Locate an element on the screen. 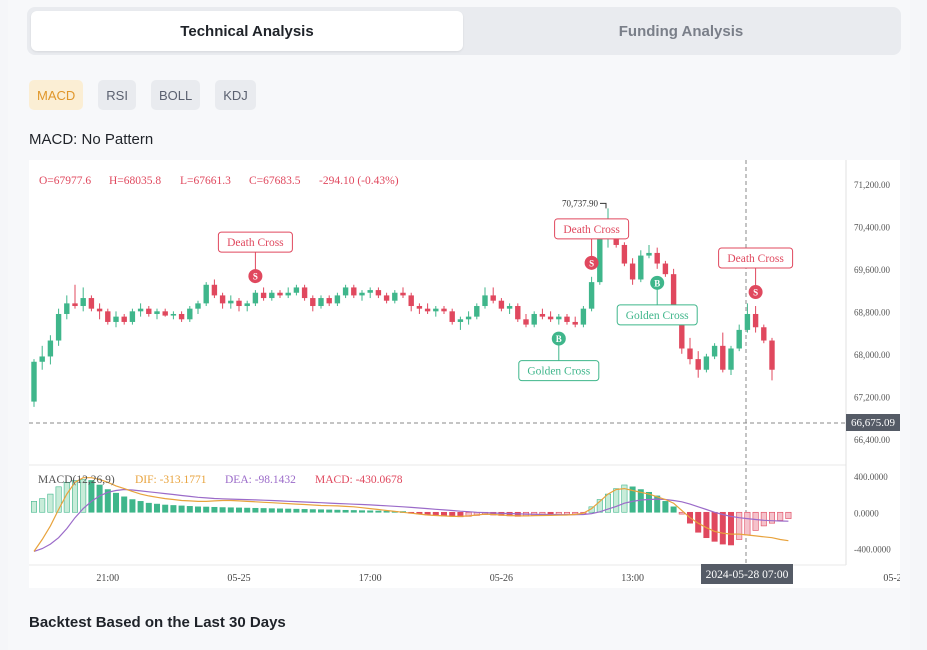 The width and height of the screenshot is (927, 650). signal-letter: S is located at coordinates (755, 293).